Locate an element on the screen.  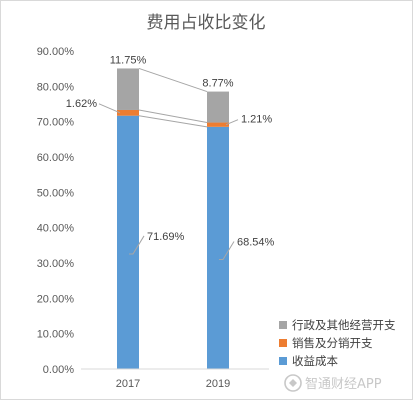
watermark-logo-mark is located at coordinates (293, 383).